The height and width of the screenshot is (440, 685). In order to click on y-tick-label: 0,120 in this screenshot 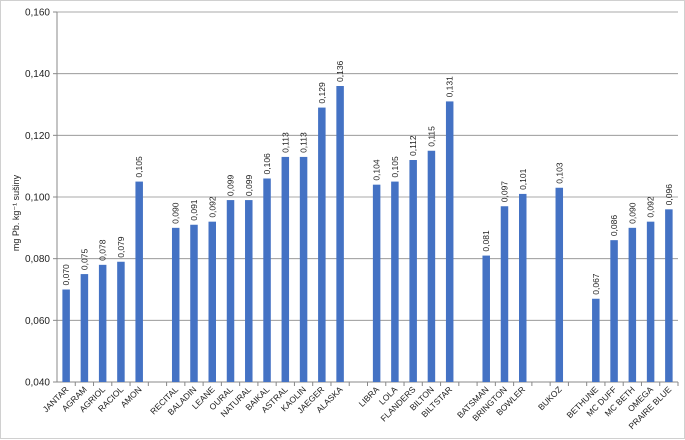, I will do `click(37, 136)`.